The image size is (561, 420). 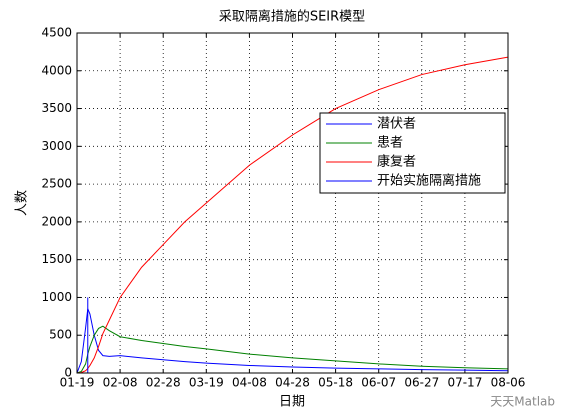 I want to click on y-axis-label: 人数, so click(x=22, y=203).